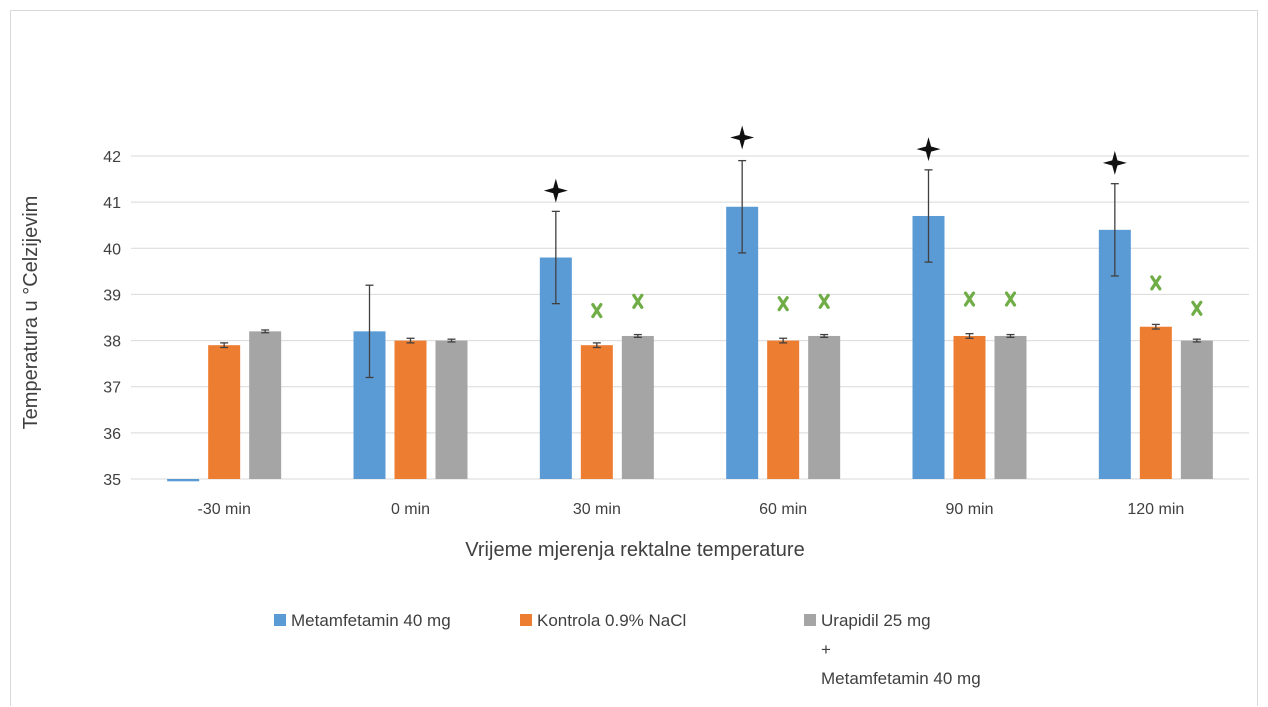 The width and height of the screenshot is (1268, 707). What do you see at coordinates (410, 509) in the screenshot?
I see `x-tick-label: 0 min` at bounding box center [410, 509].